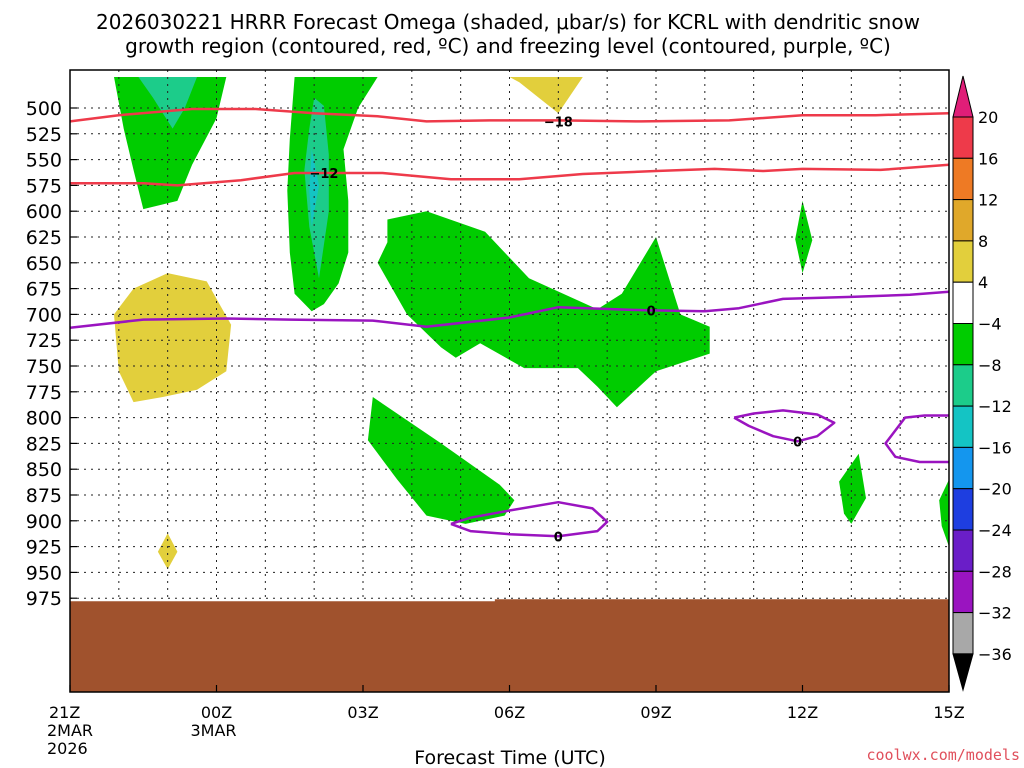  I want to click on contour-freezing-level-right, so click(916, 439).